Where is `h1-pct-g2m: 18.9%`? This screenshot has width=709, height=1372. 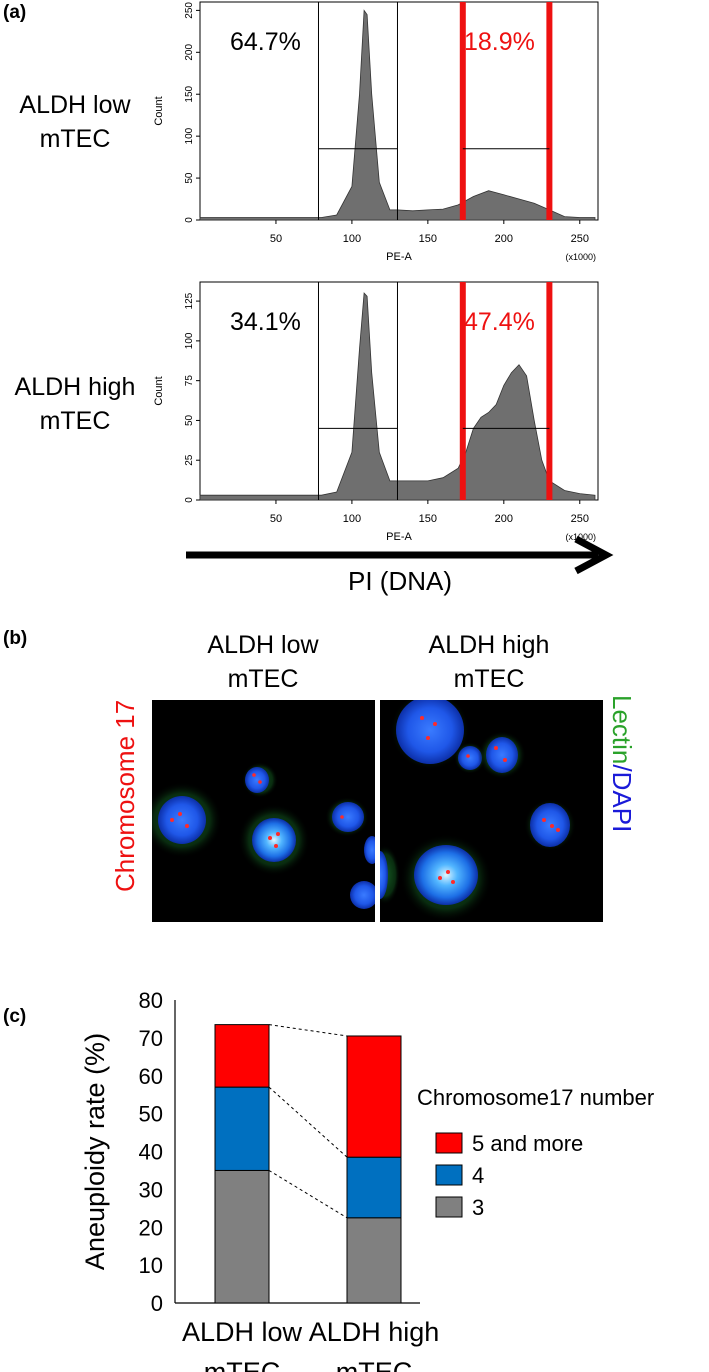 h1-pct-g2m: 18.9% is located at coordinates (499, 42).